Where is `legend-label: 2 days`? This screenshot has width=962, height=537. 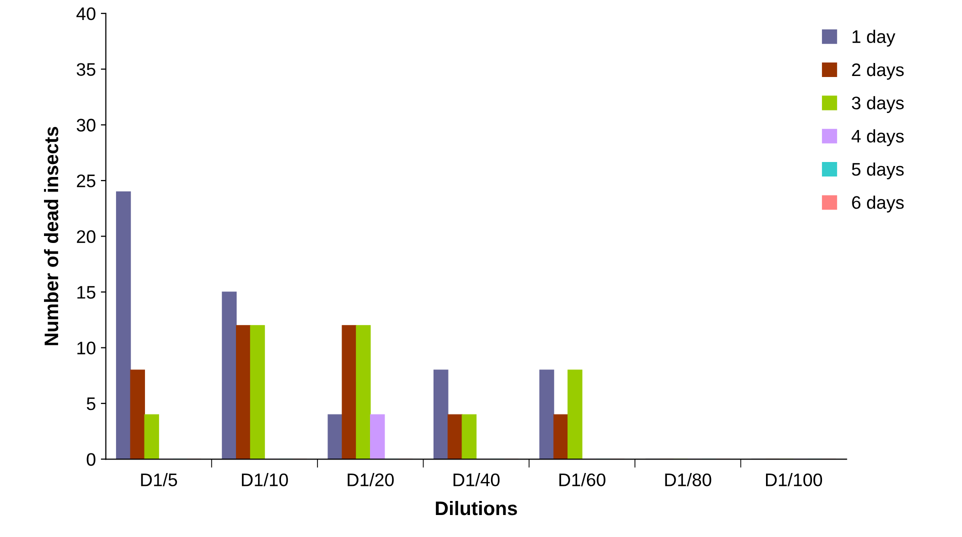
legend-label: 2 days is located at coordinates (878, 71).